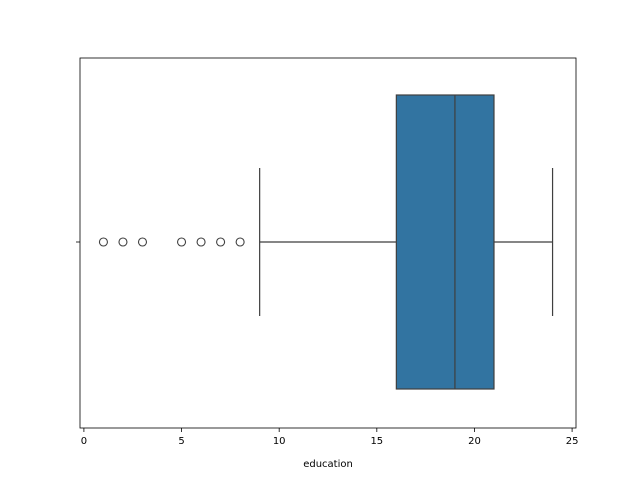 The width and height of the screenshot is (640, 480). What do you see at coordinates (445, 242) in the screenshot?
I see `interquartile-box` at bounding box center [445, 242].